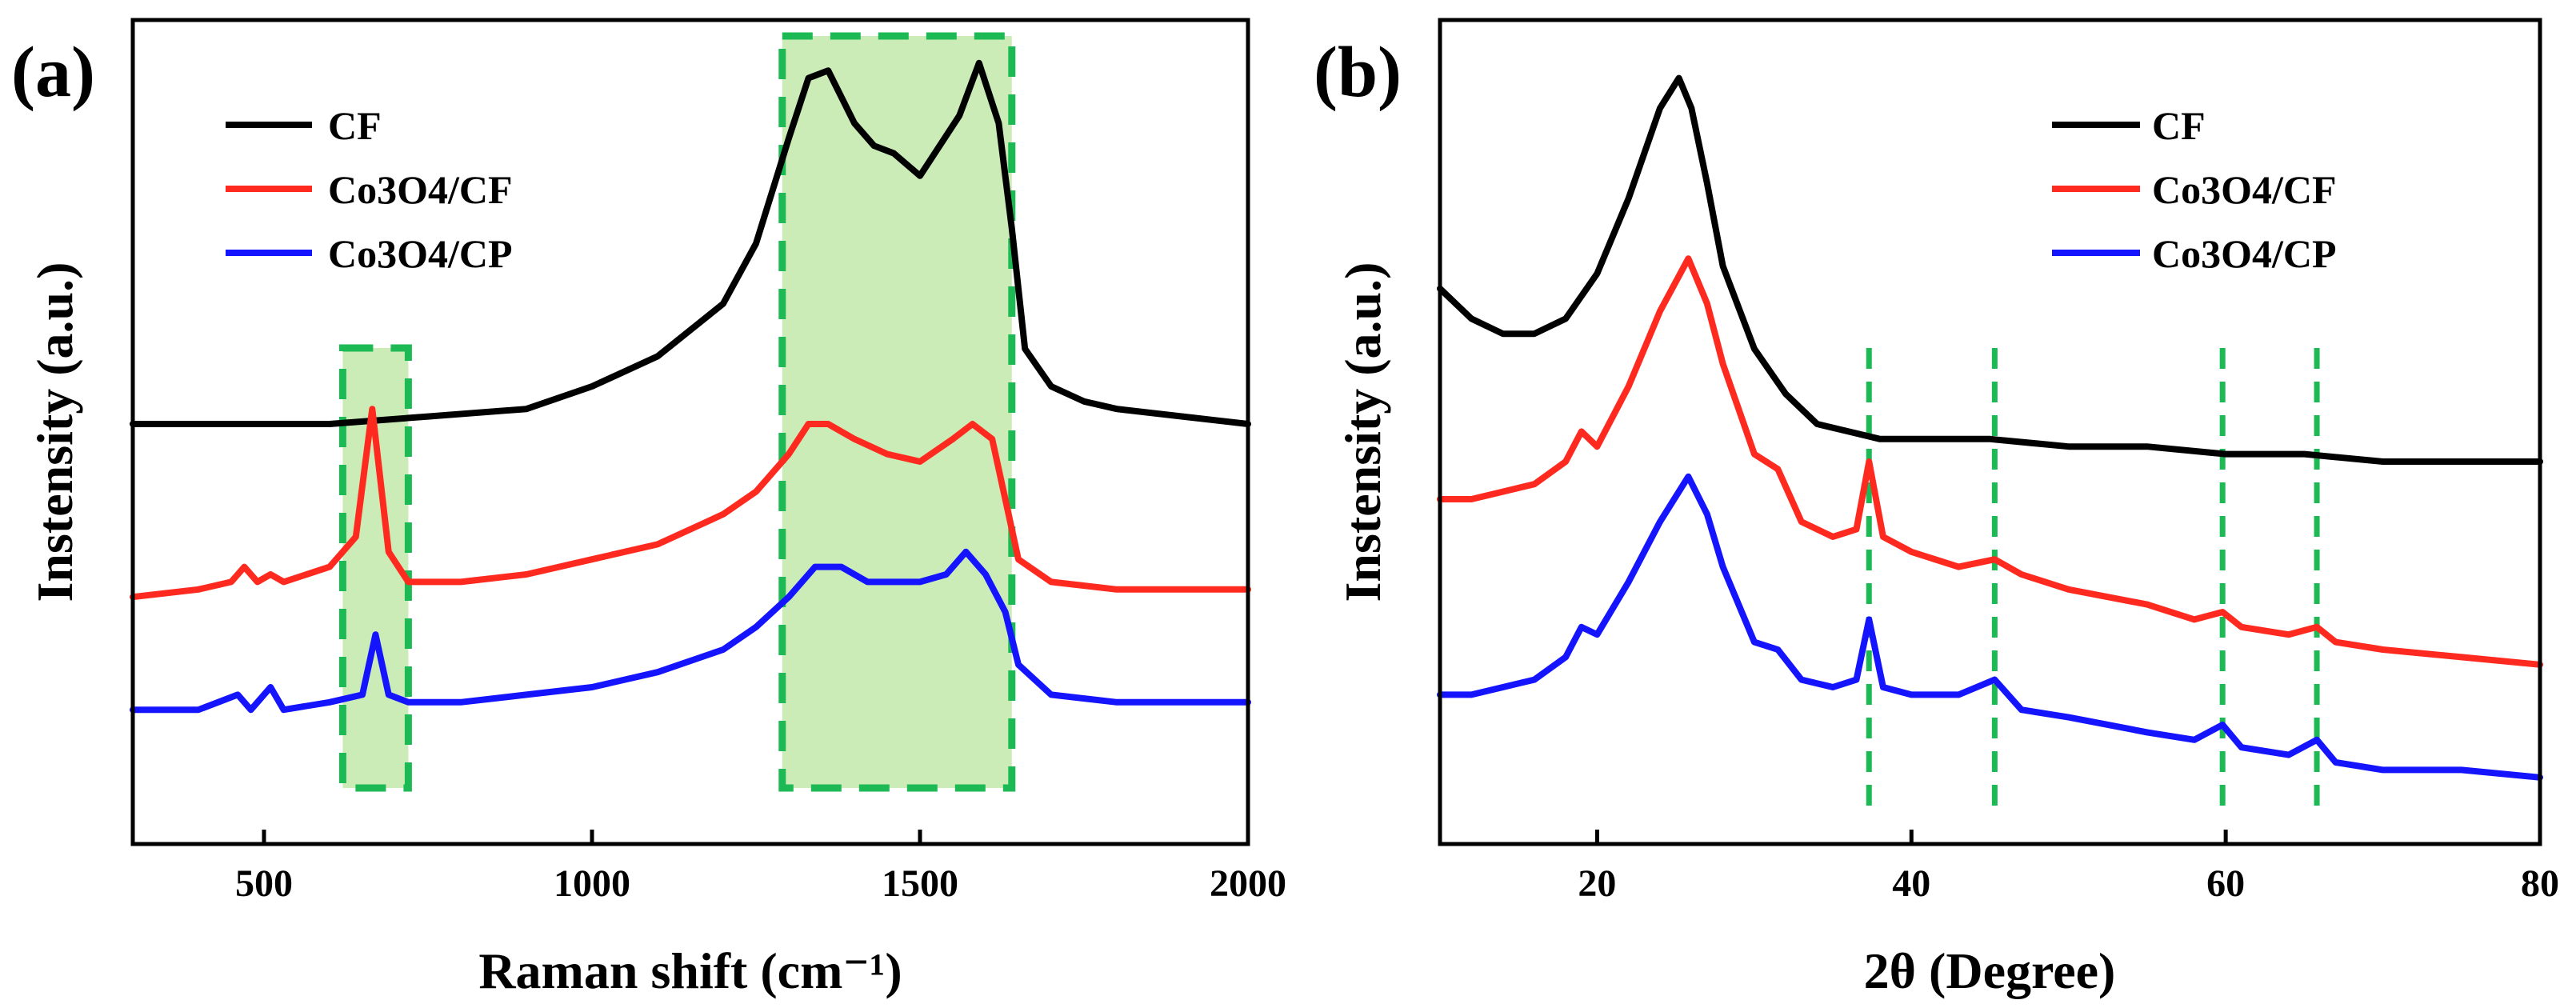 The width and height of the screenshot is (2576, 1008). What do you see at coordinates (1911, 883) in the screenshot?
I see `x-tick-label: 40` at bounding box center [1911, 883].